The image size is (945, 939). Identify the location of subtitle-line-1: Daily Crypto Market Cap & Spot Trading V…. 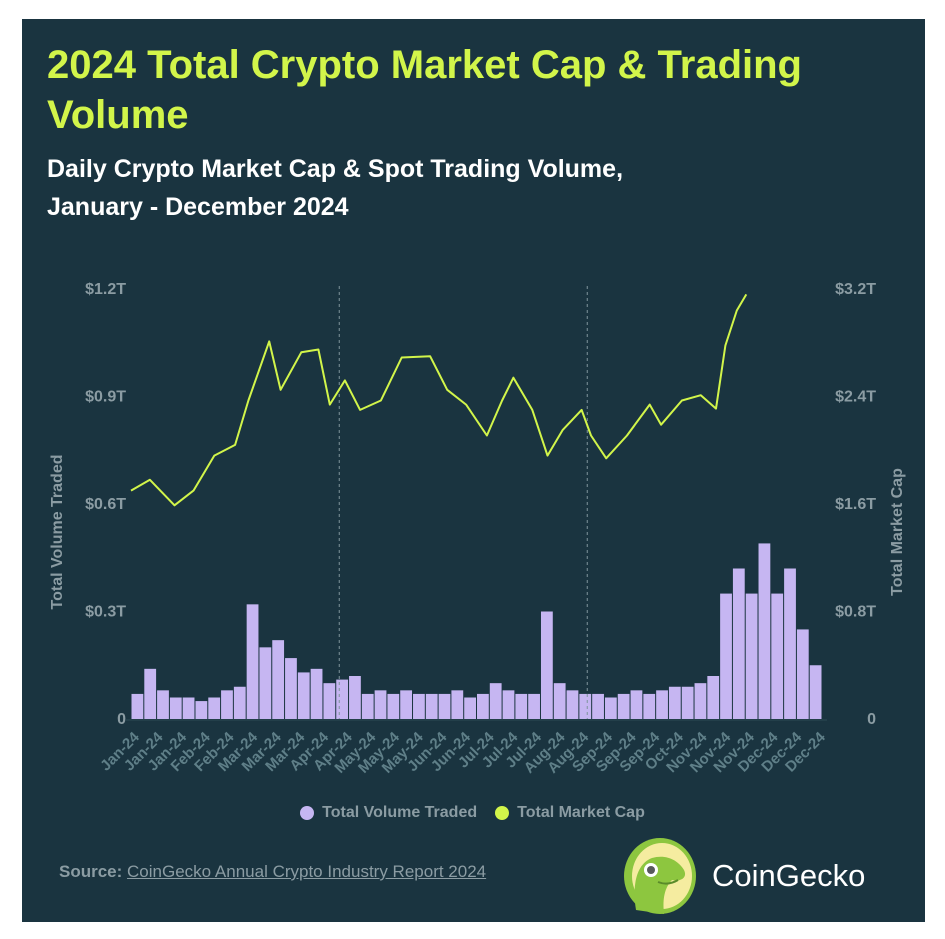
(335, 169).